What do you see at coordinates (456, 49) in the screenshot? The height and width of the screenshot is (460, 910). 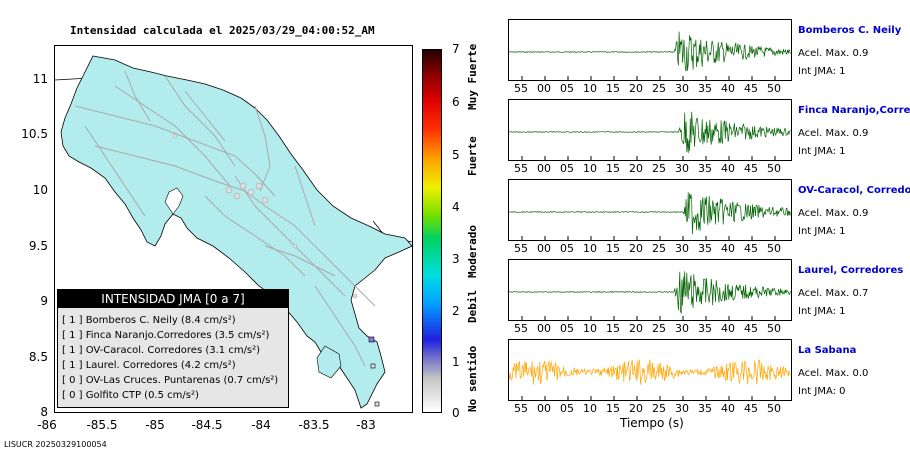 I see `colorbar-tick: 7` at bounding box center [456, 49].